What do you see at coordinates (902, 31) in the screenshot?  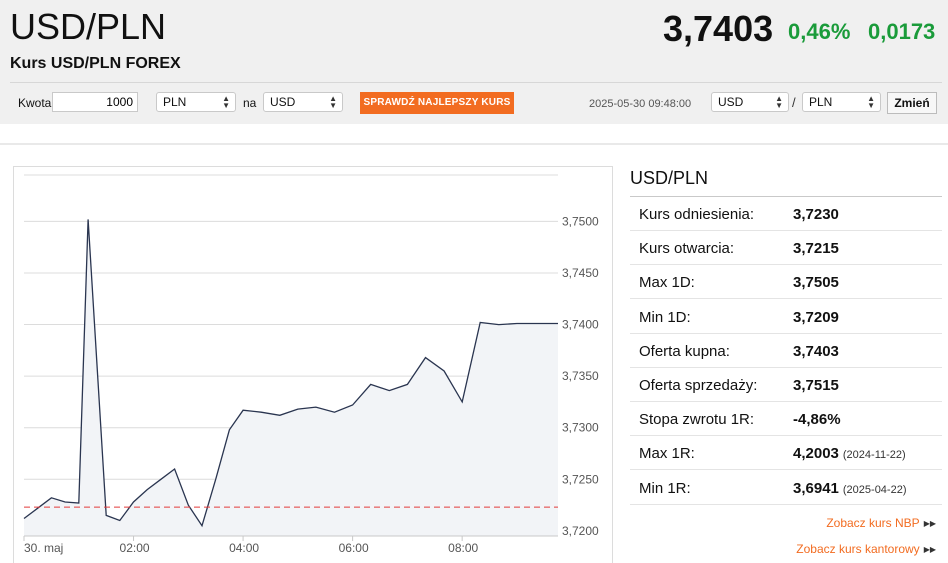 I see `change-absolute: 0,0173` at bounding box center [902, 31].